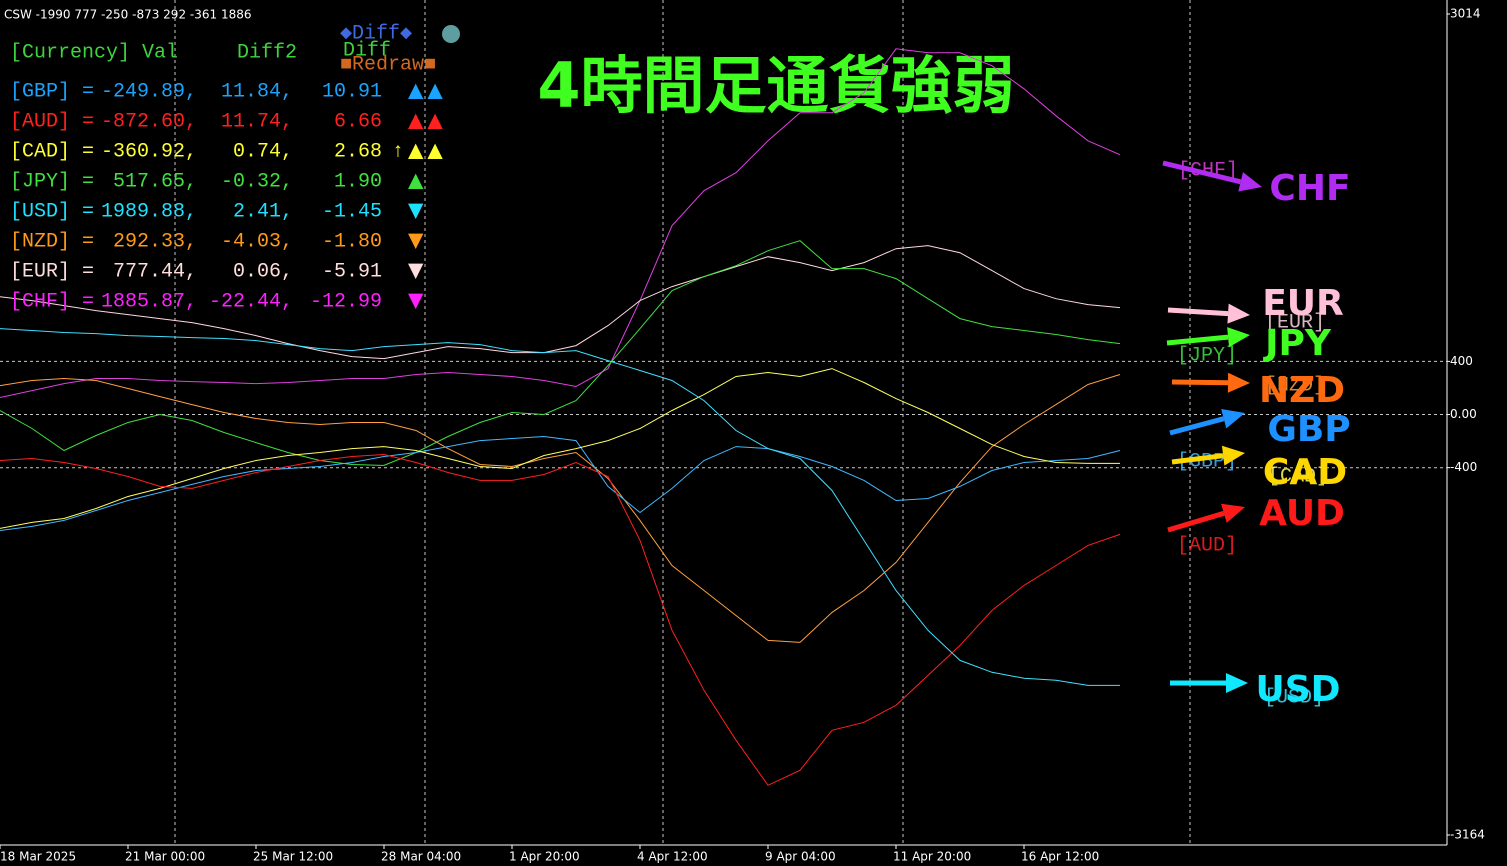  What do you see at coordinates (672, 857) in the screenshot?
I see `x-tick-label: 4 Apr 12:00` at bounding box center [672, 857].